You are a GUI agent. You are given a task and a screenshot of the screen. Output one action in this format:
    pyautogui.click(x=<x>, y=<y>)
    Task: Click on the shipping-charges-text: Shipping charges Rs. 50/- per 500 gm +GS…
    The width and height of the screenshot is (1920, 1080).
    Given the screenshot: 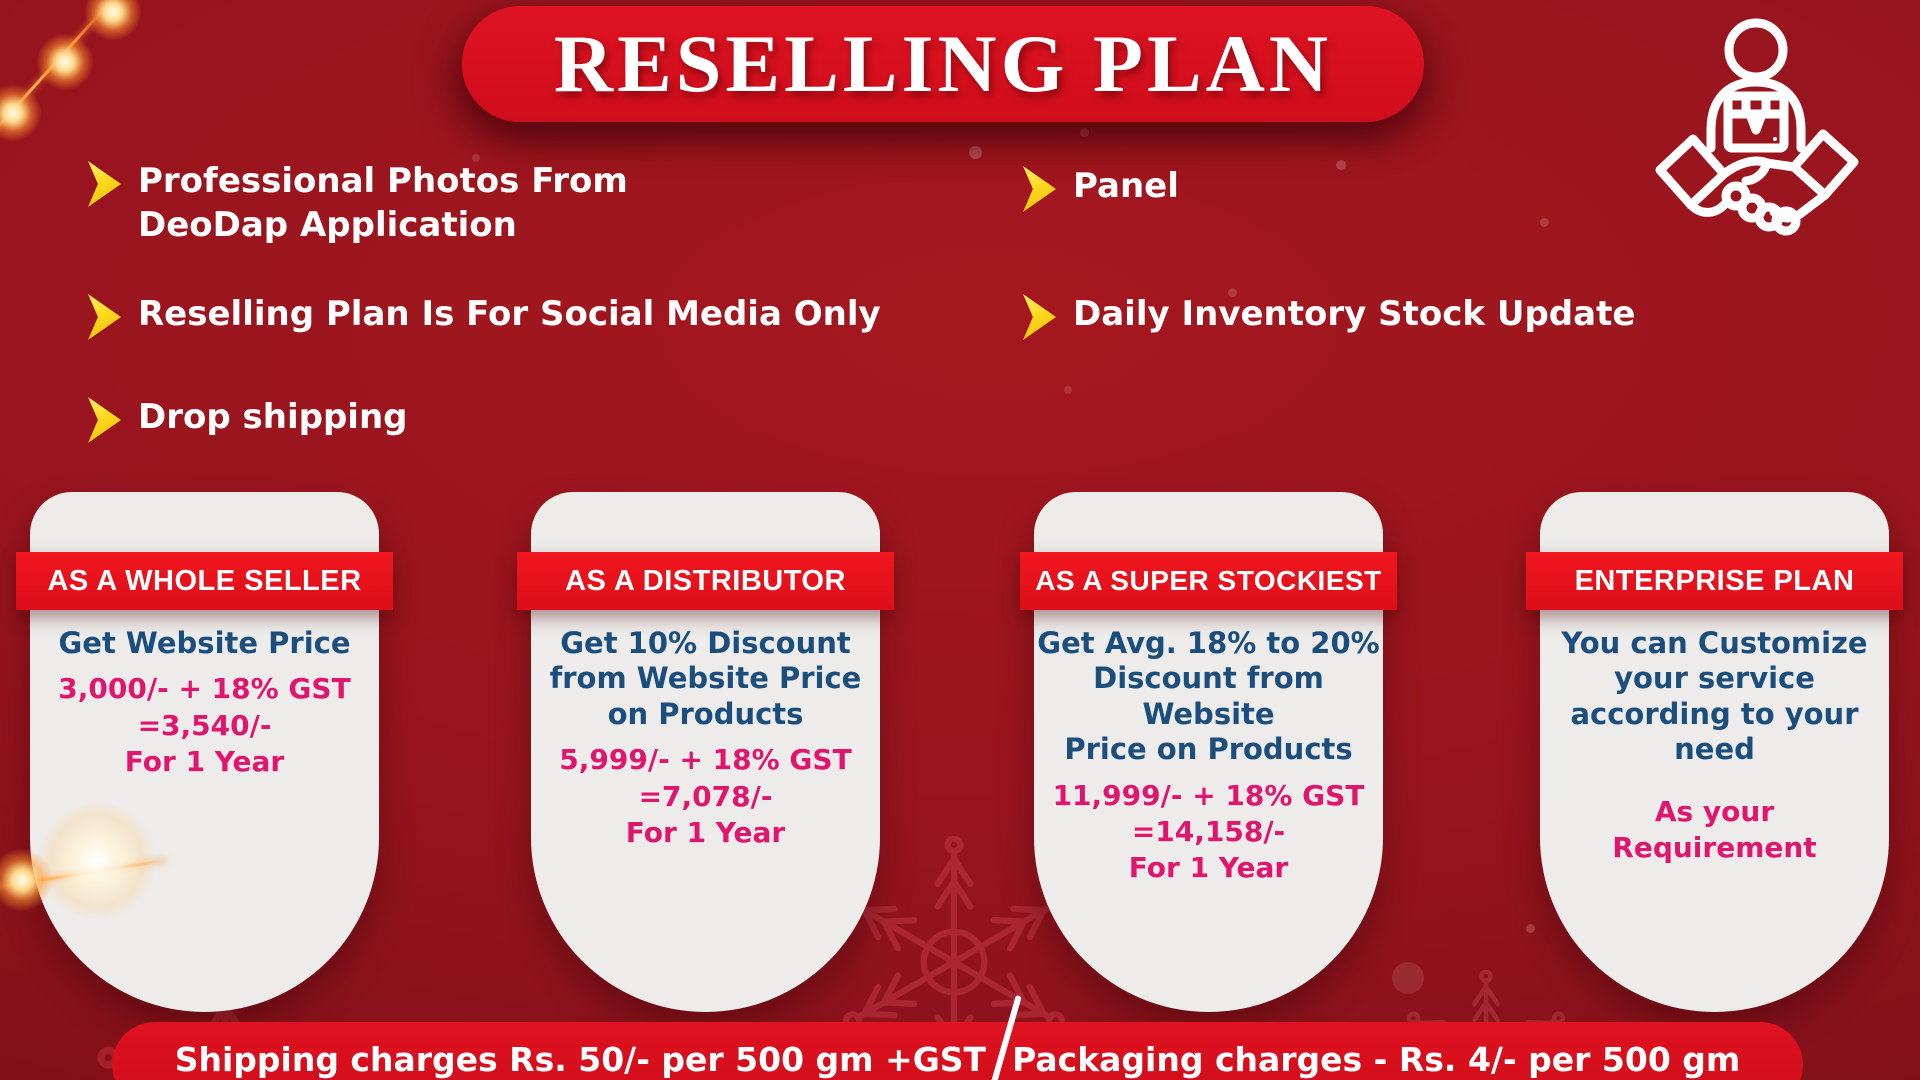 What is the action you would take?
    pyautogui.click(x=580, y=1059)
    